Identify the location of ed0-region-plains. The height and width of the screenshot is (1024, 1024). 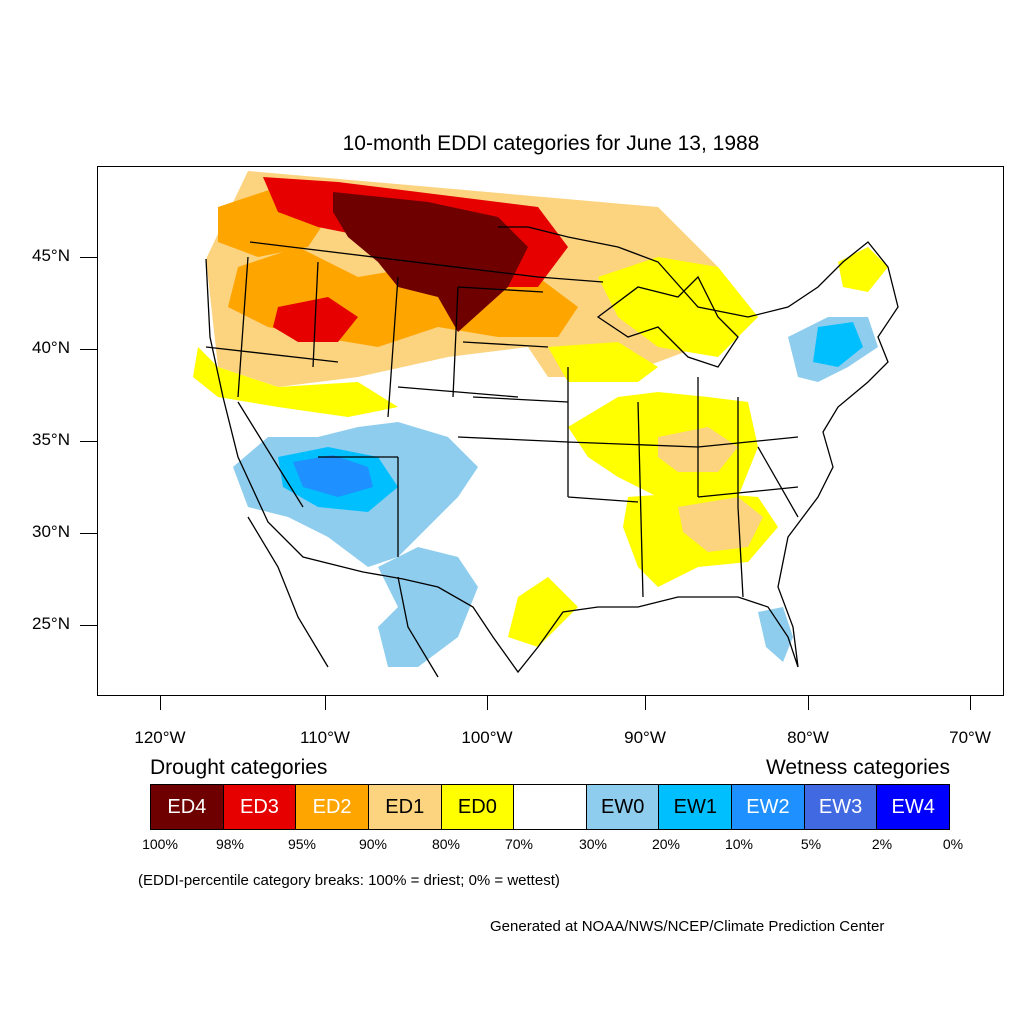
(603, 362).